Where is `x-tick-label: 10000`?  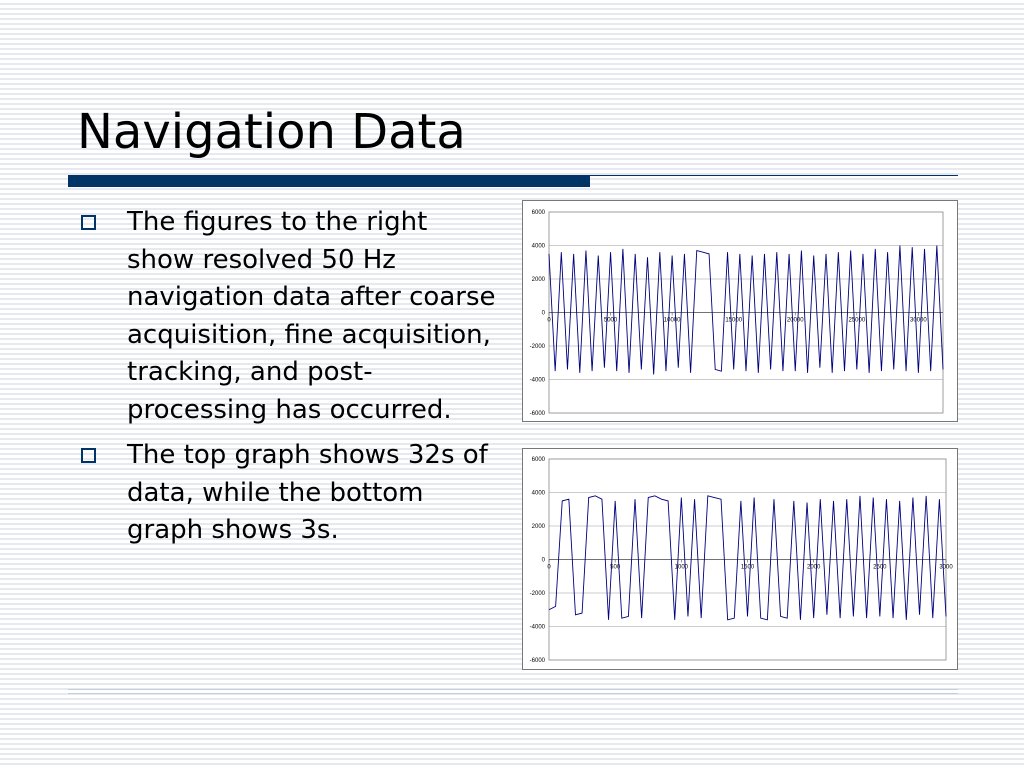
x-tick-label: 10000 is located at coordinates (672, 321).